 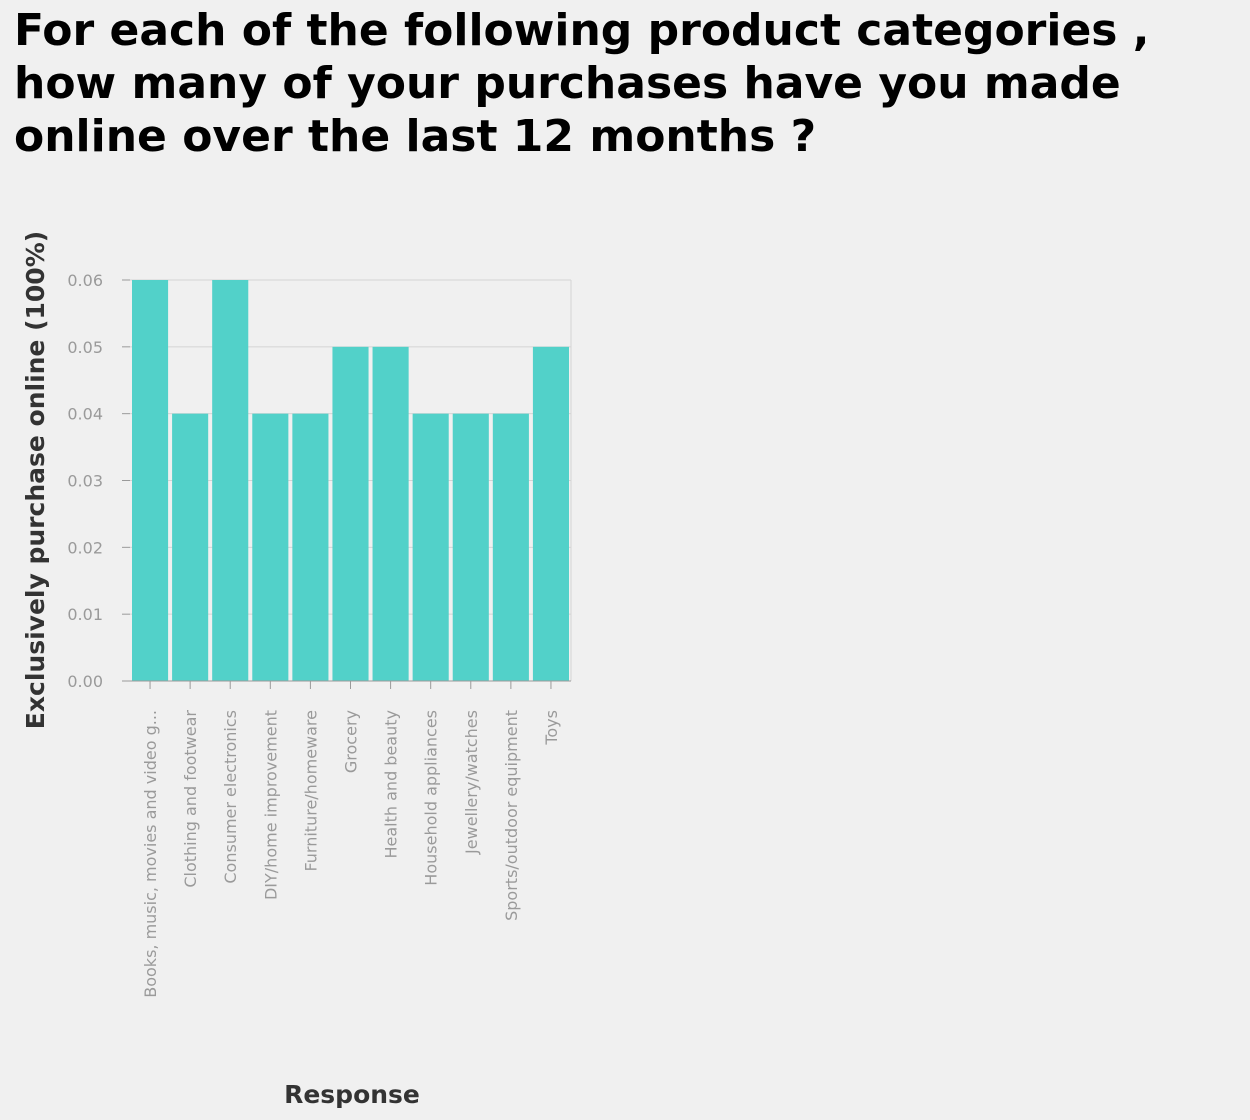 I want to click on y-tick-label: 0.03, so click(x=85, y=481).